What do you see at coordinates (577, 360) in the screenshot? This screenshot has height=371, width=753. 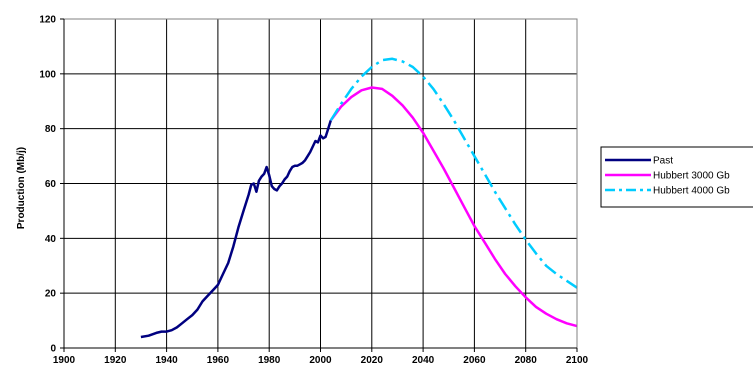 I see `x-tick-label: 2100` at bounding box center [577, 360].